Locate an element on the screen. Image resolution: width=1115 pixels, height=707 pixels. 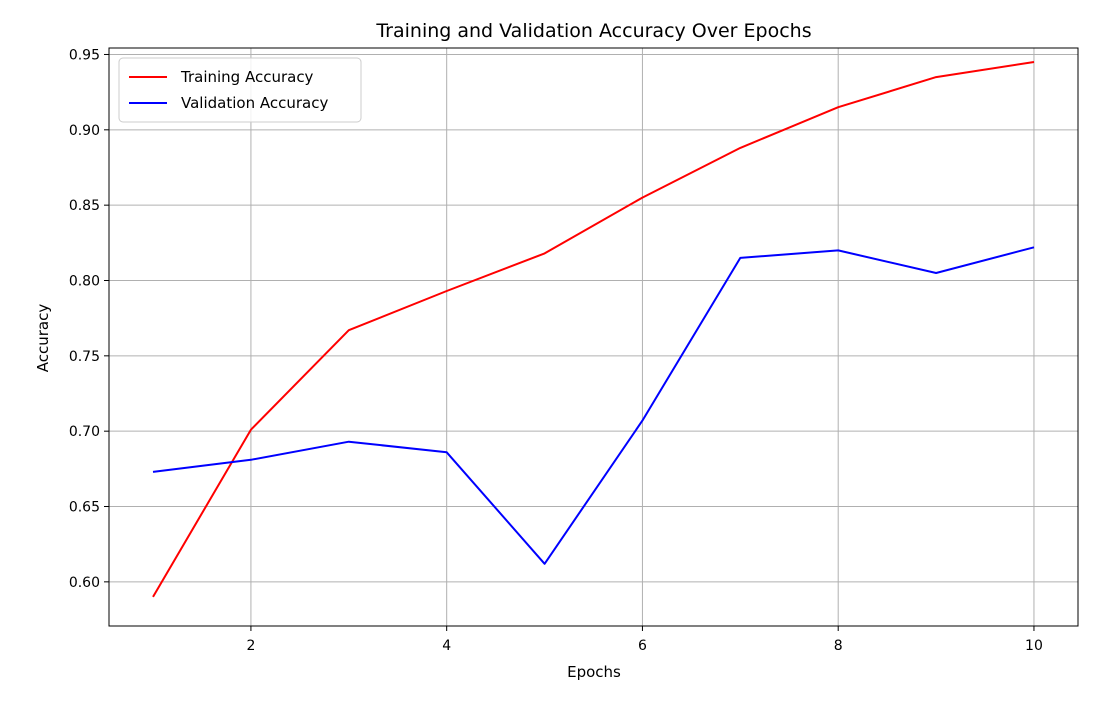
legend: Training Accuracy Validation Accuracy is located at coordinates (240, 90).